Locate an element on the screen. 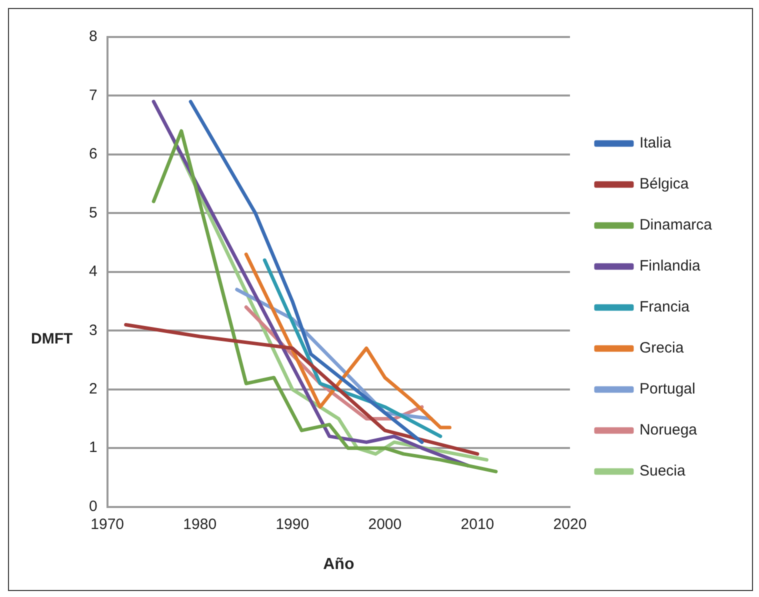 The width and height of the screenshot is (759, 597). y-tick-label: 1 is located at coordinates (93, 447).